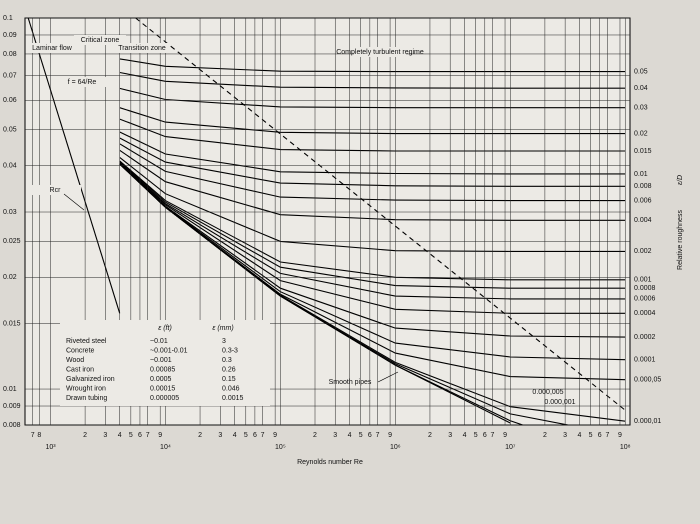 The height and width of the screenshot is (524, 700). Describe the element at coordinates (50, 447) in the screenshot. I see `x-tick-label: 10³` at that location.